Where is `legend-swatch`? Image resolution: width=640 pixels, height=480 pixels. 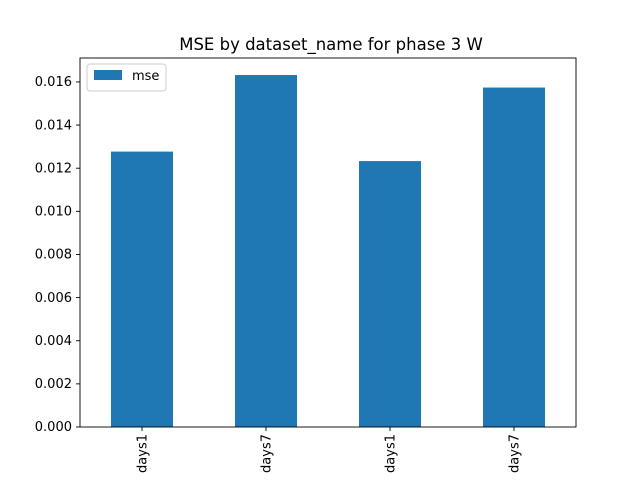 legend-swatch is located at coordinates (108, 75).